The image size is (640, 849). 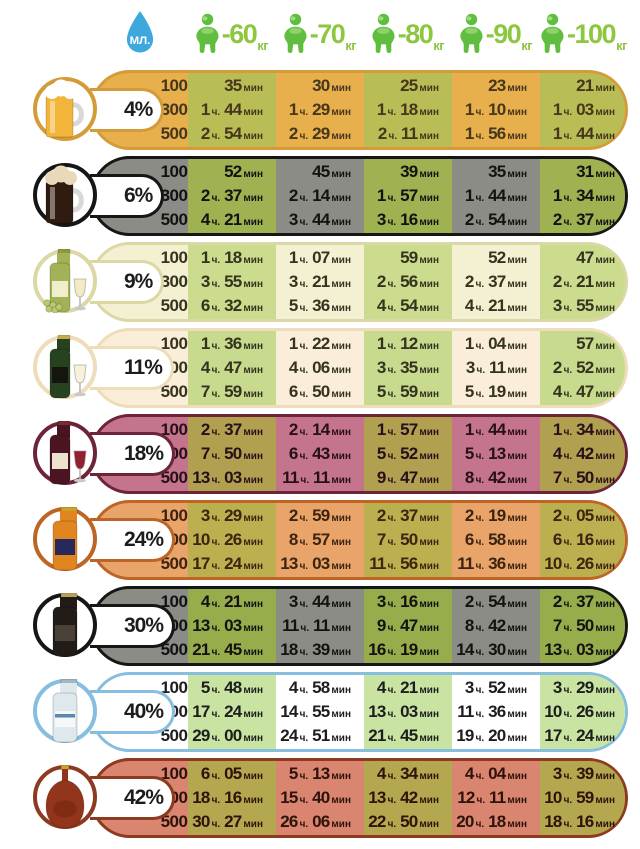 I want to click on time-value: 16 ч. 19 мин, so click(x=403, y=649).